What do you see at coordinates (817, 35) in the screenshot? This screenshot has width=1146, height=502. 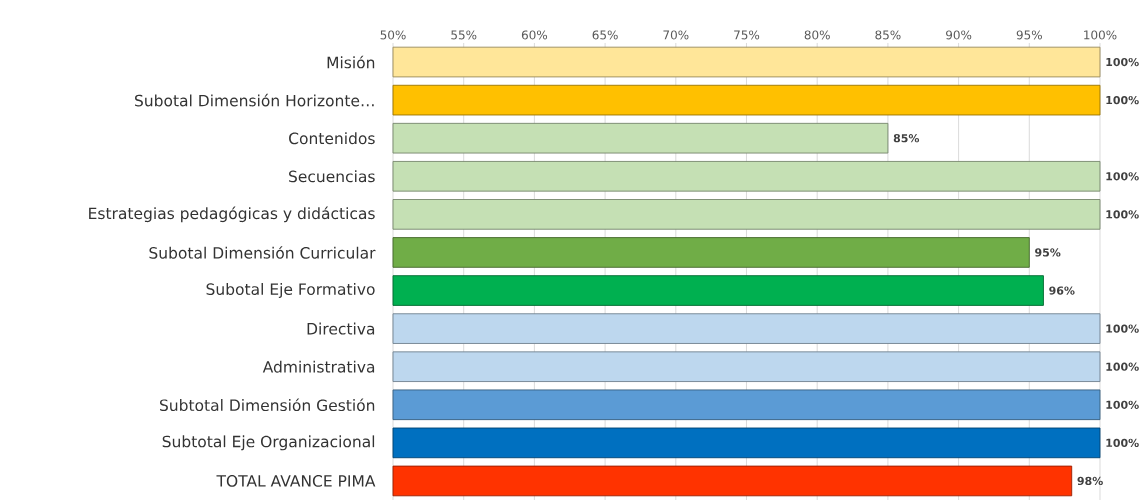 I see `x-tick-label: 80%` at bounding box center [817, 35].